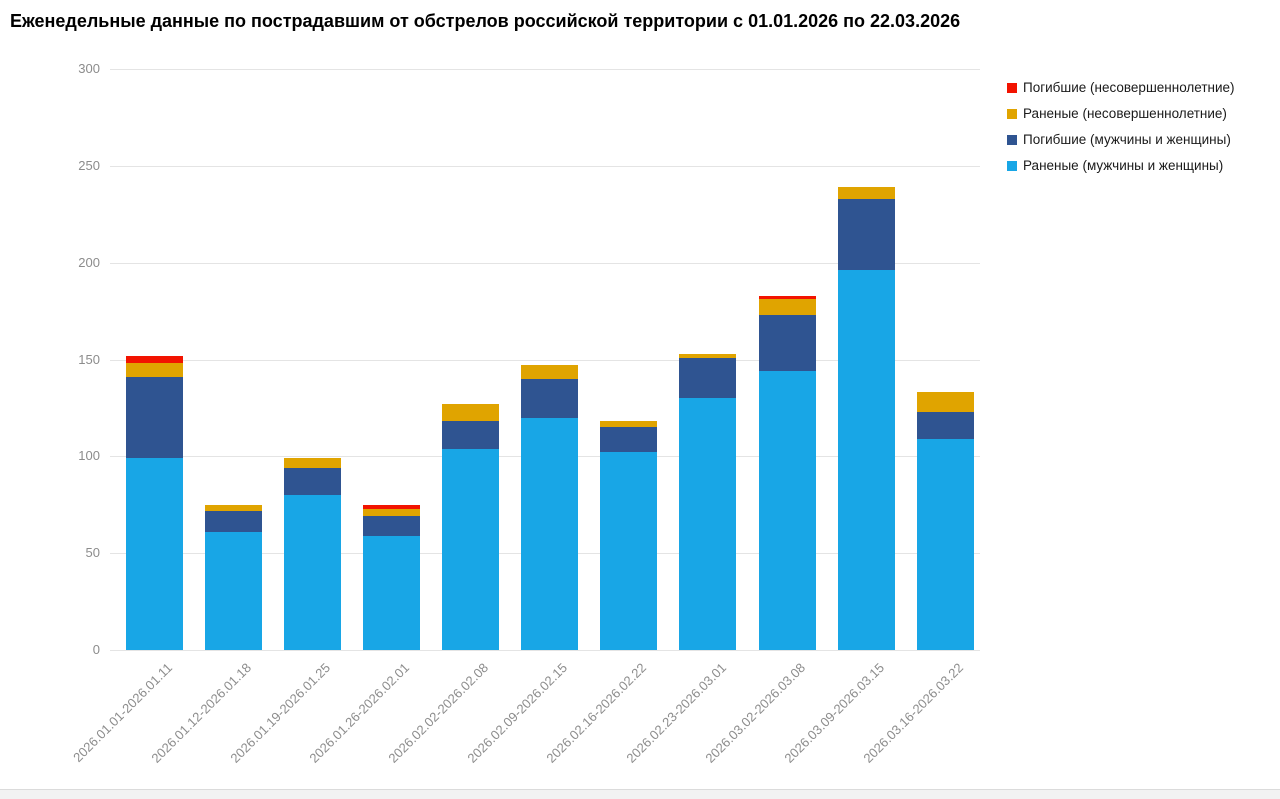  I want to click on y-tick-label: 150, so click(89, 359).